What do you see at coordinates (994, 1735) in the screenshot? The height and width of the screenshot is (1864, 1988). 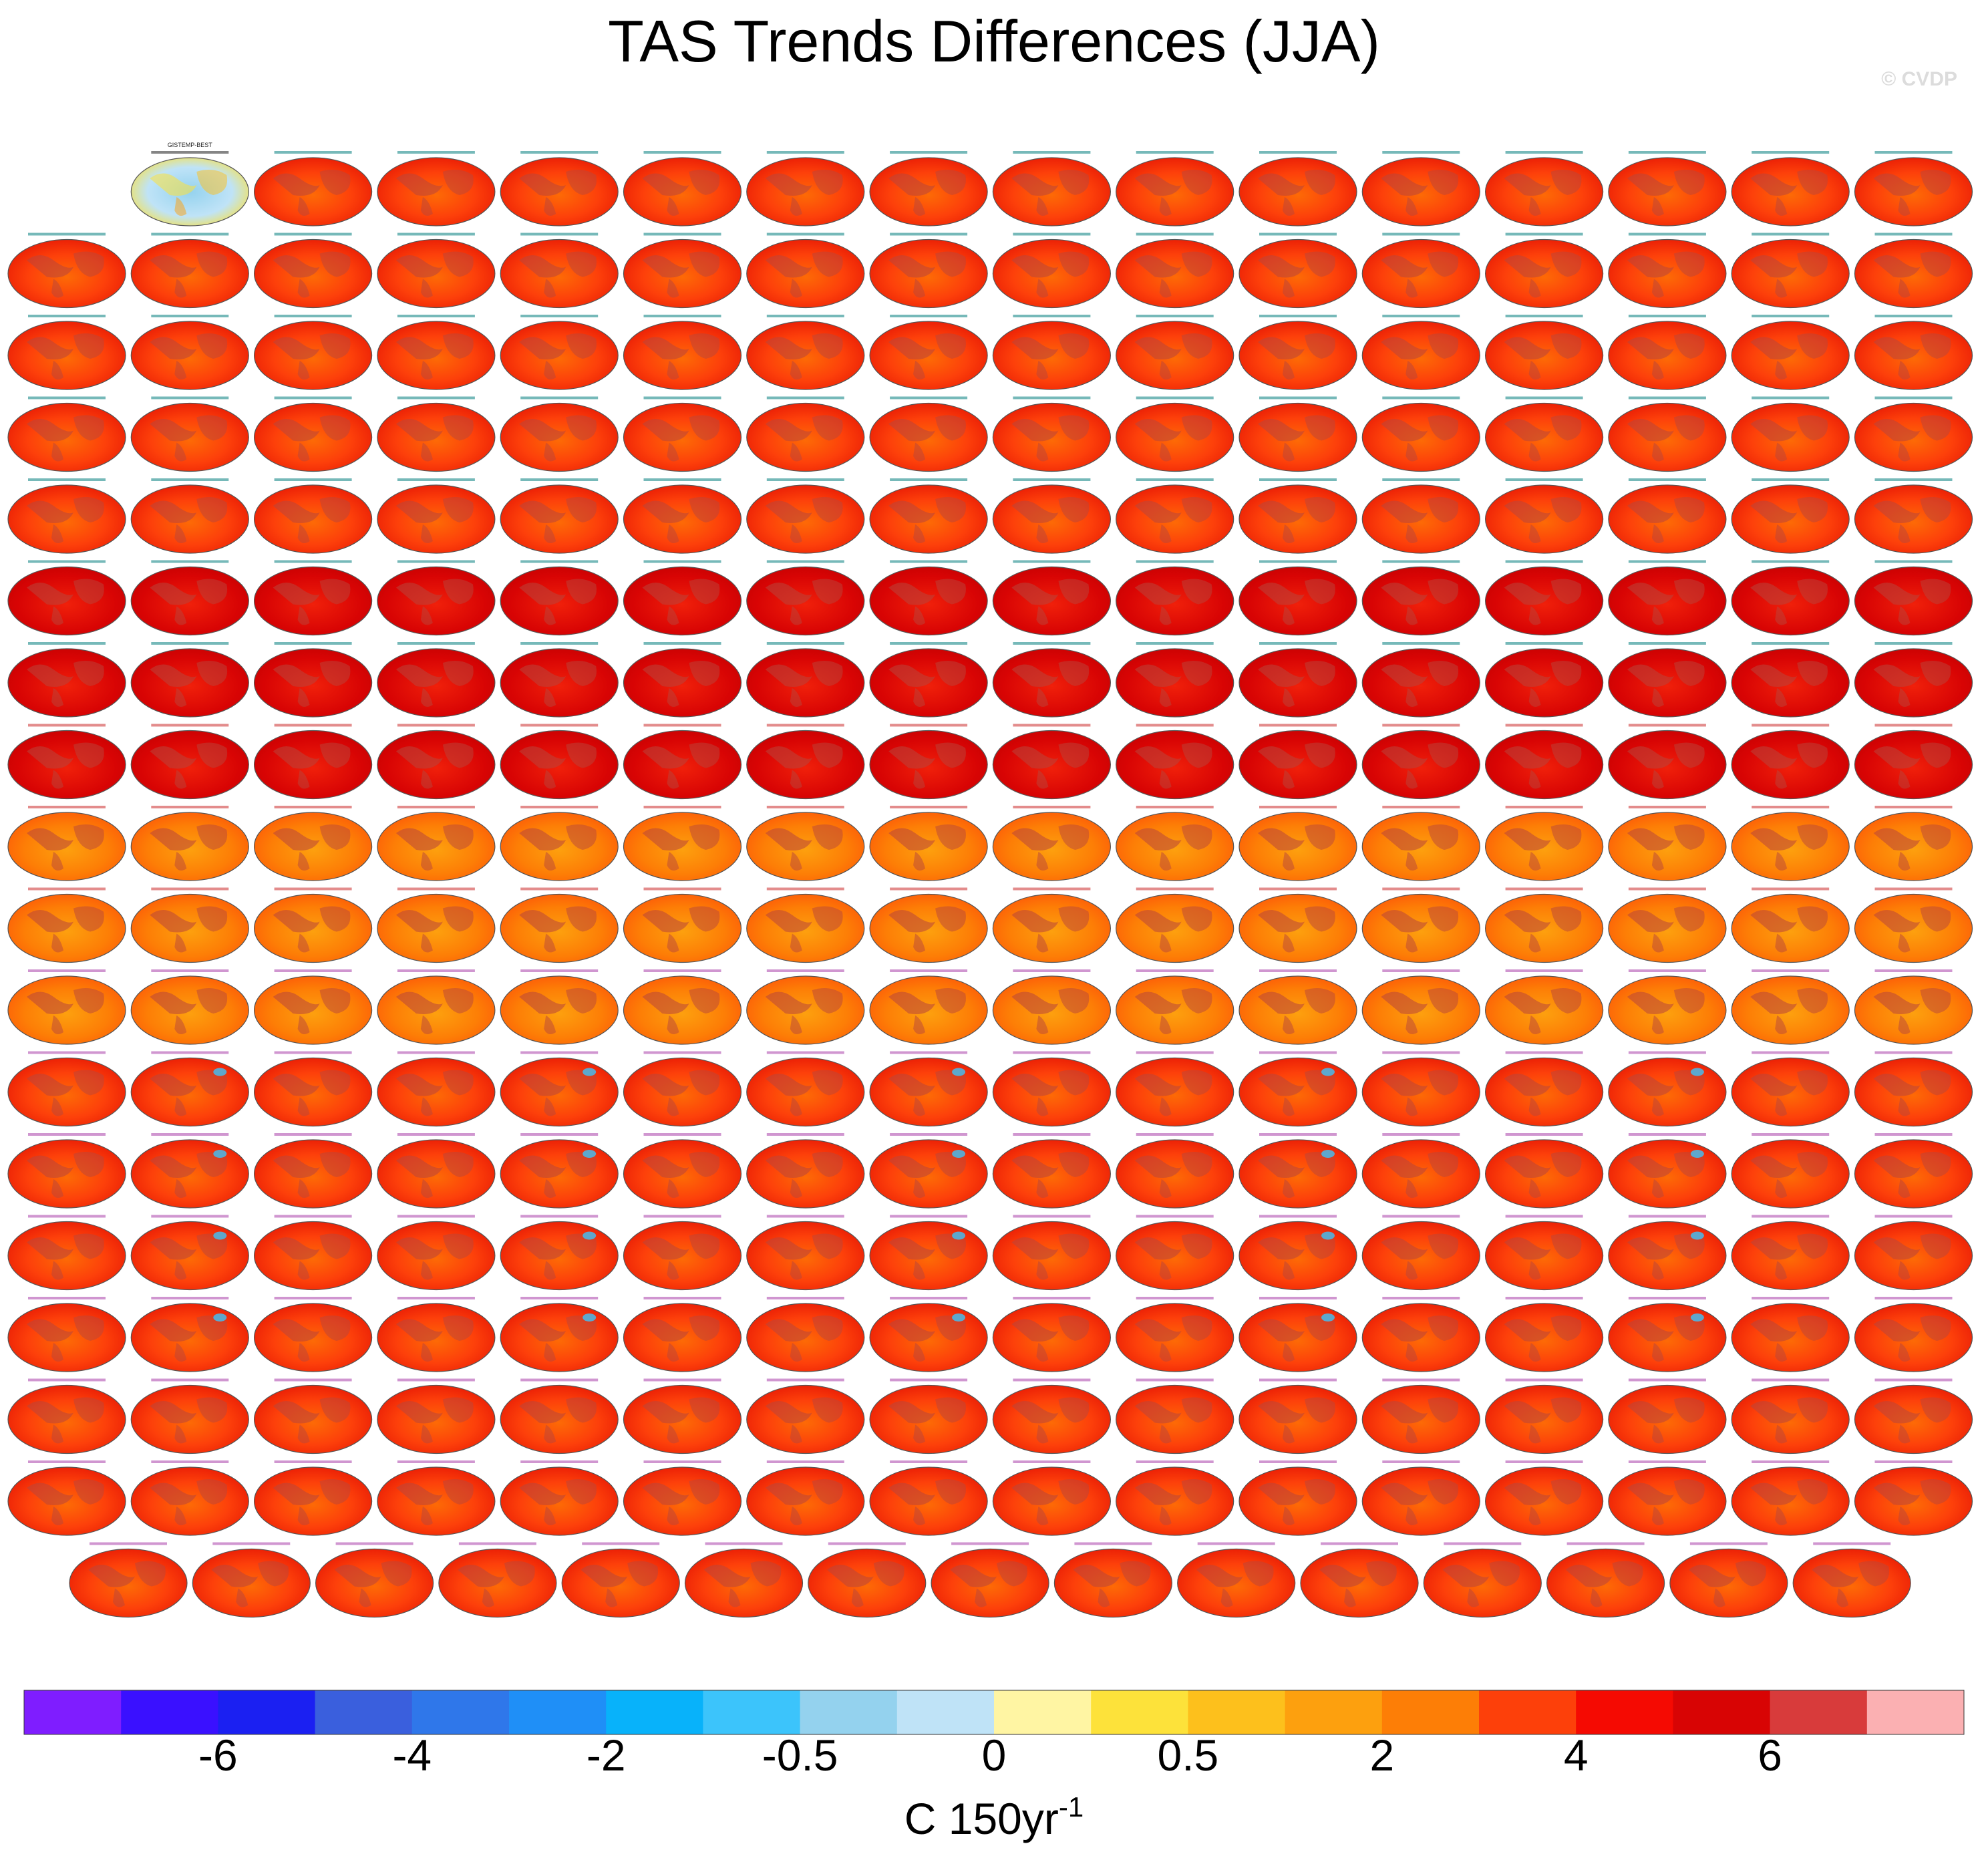 I see `colorbar: -6 -4 -2 -0.5 0 0.5 2 4 6` at bounding box center [994, 1735].